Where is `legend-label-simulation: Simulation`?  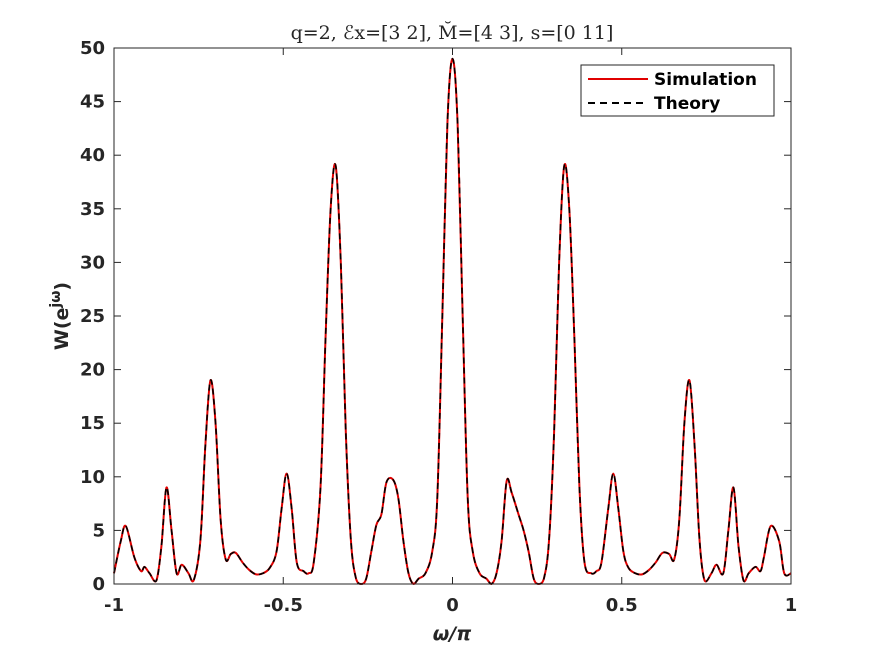
legend-label-simulation: Simulation is located at coordinates (705, 80).